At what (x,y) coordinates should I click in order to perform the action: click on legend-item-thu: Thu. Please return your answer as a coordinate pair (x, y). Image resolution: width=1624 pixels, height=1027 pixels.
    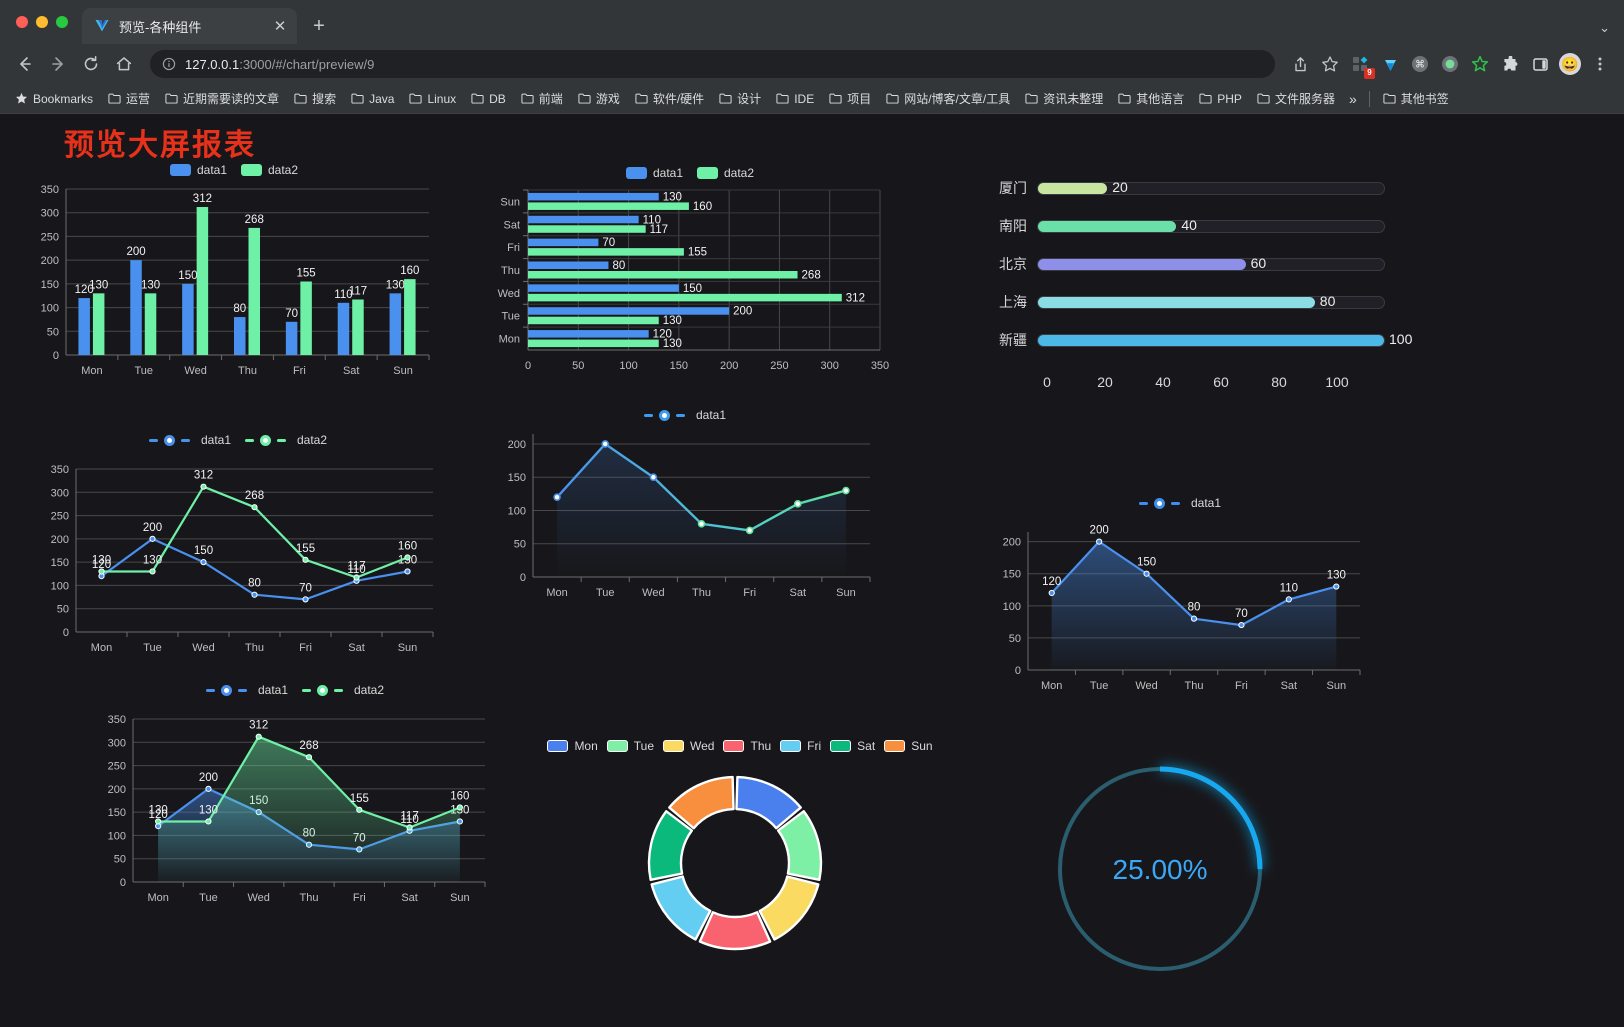
    Looking at the image, I should click on (747, 746).